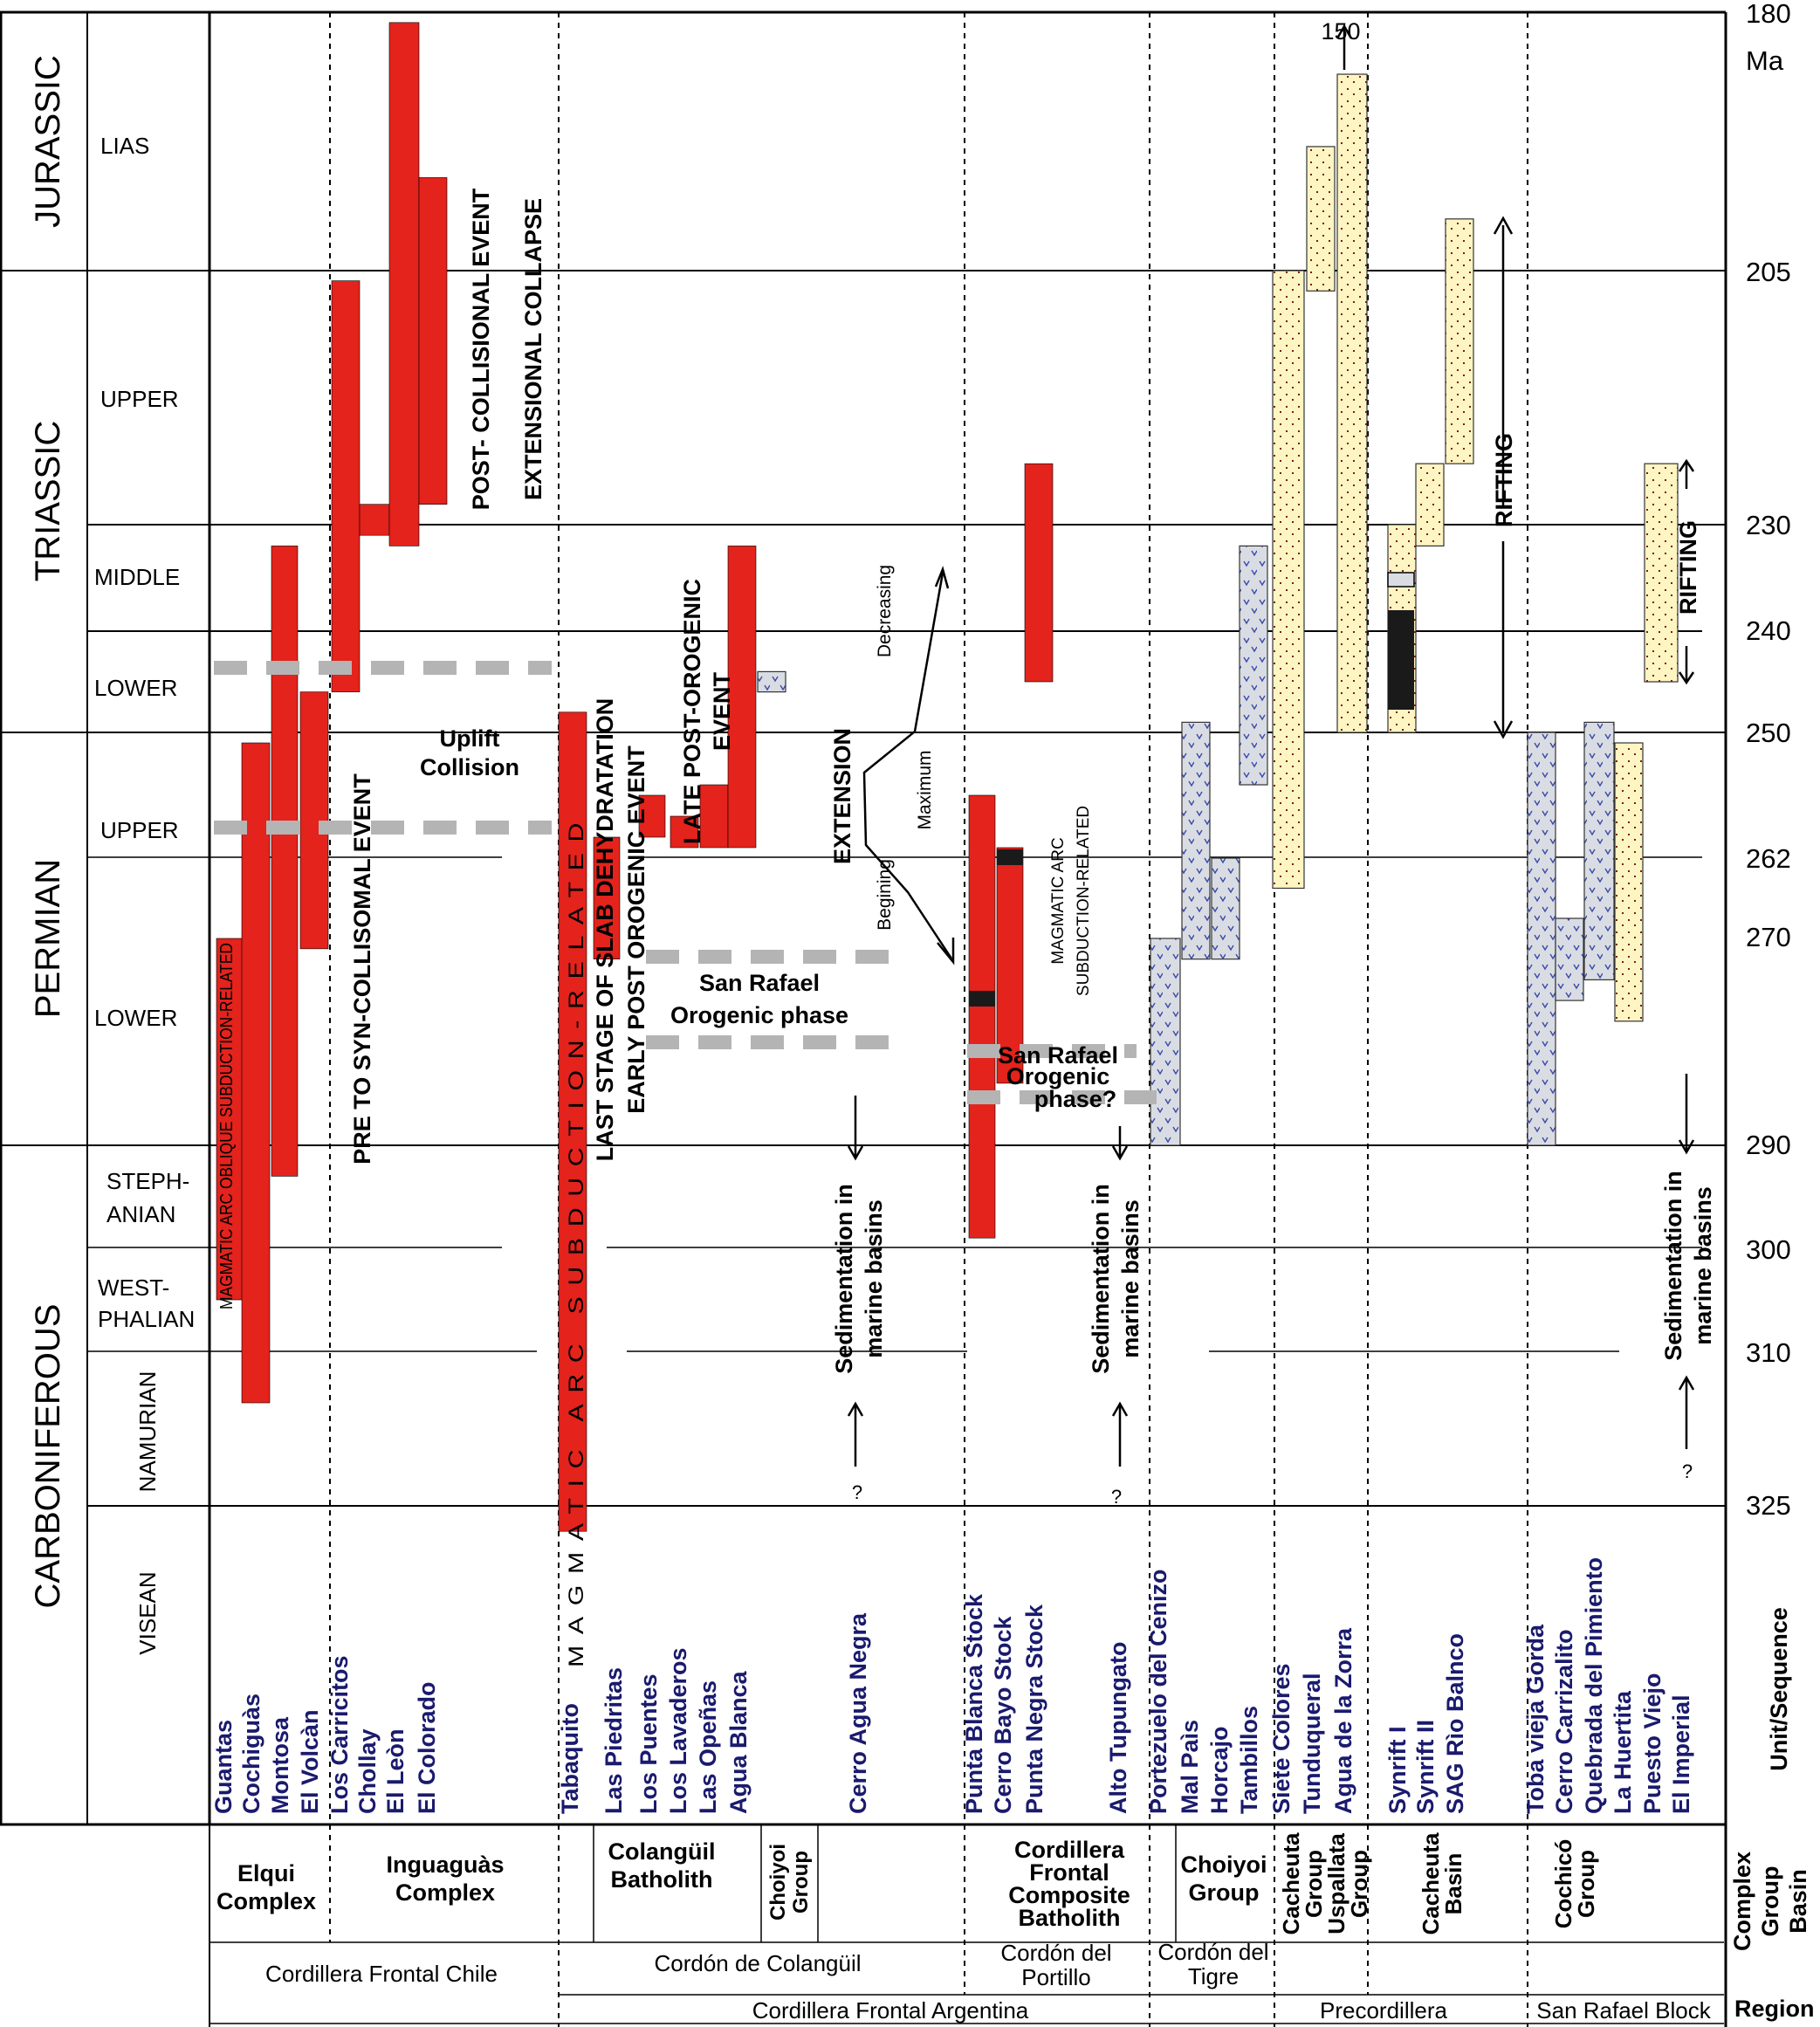  What do you see at coordinates (771, 681) in the screenshot?
I see `bar-choiyoi-colang-il-` at bounding box center [771, 681].